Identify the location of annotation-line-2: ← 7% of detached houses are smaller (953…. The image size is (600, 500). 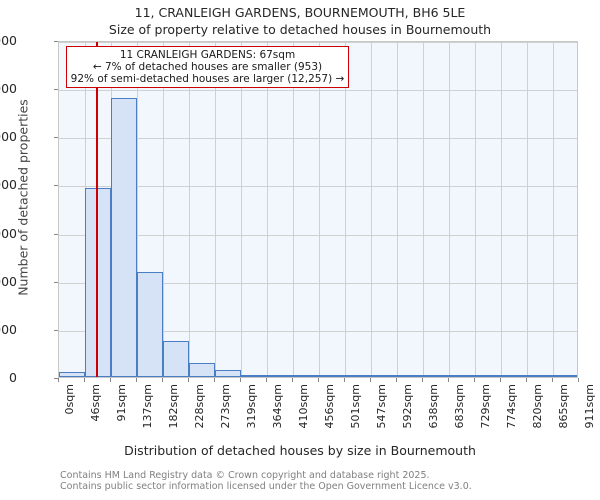
(207, 67).